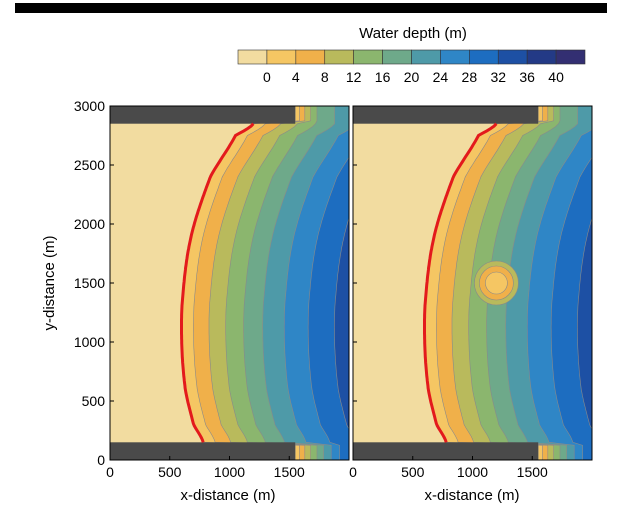 The width and height of the screenshot is (622, 510). What do you see at coordinates (354, 77) in the screenshot?
I see `colorbar-tick-label: 12` at bounding box center [354, 77].